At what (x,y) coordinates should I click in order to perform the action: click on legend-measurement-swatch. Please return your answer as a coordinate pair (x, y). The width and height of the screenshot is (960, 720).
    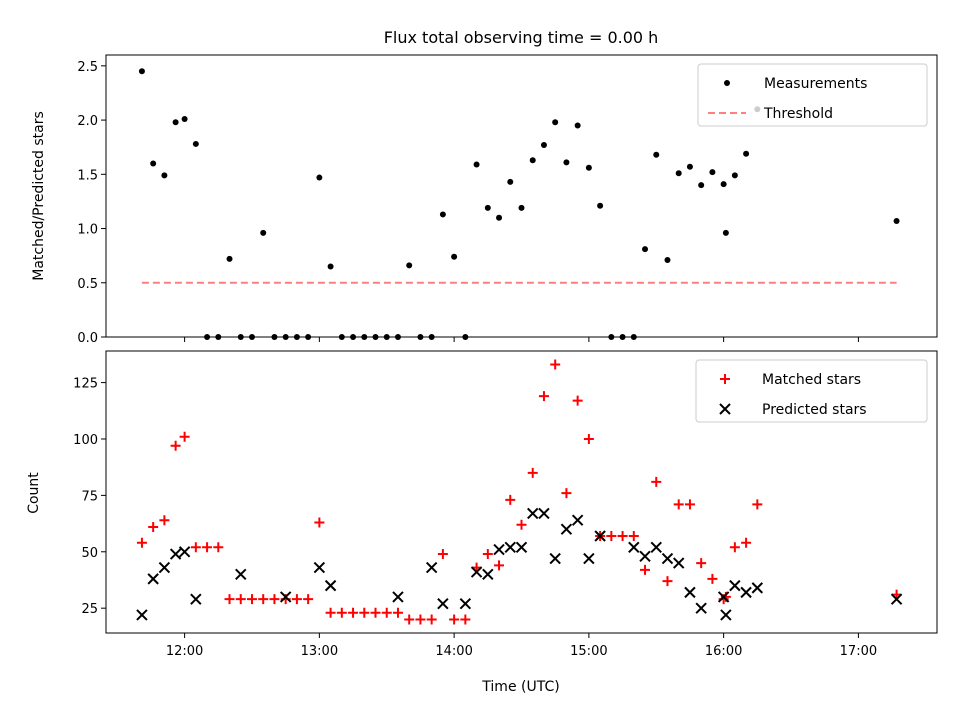
    Looking at the image, I should click on (727, 83).